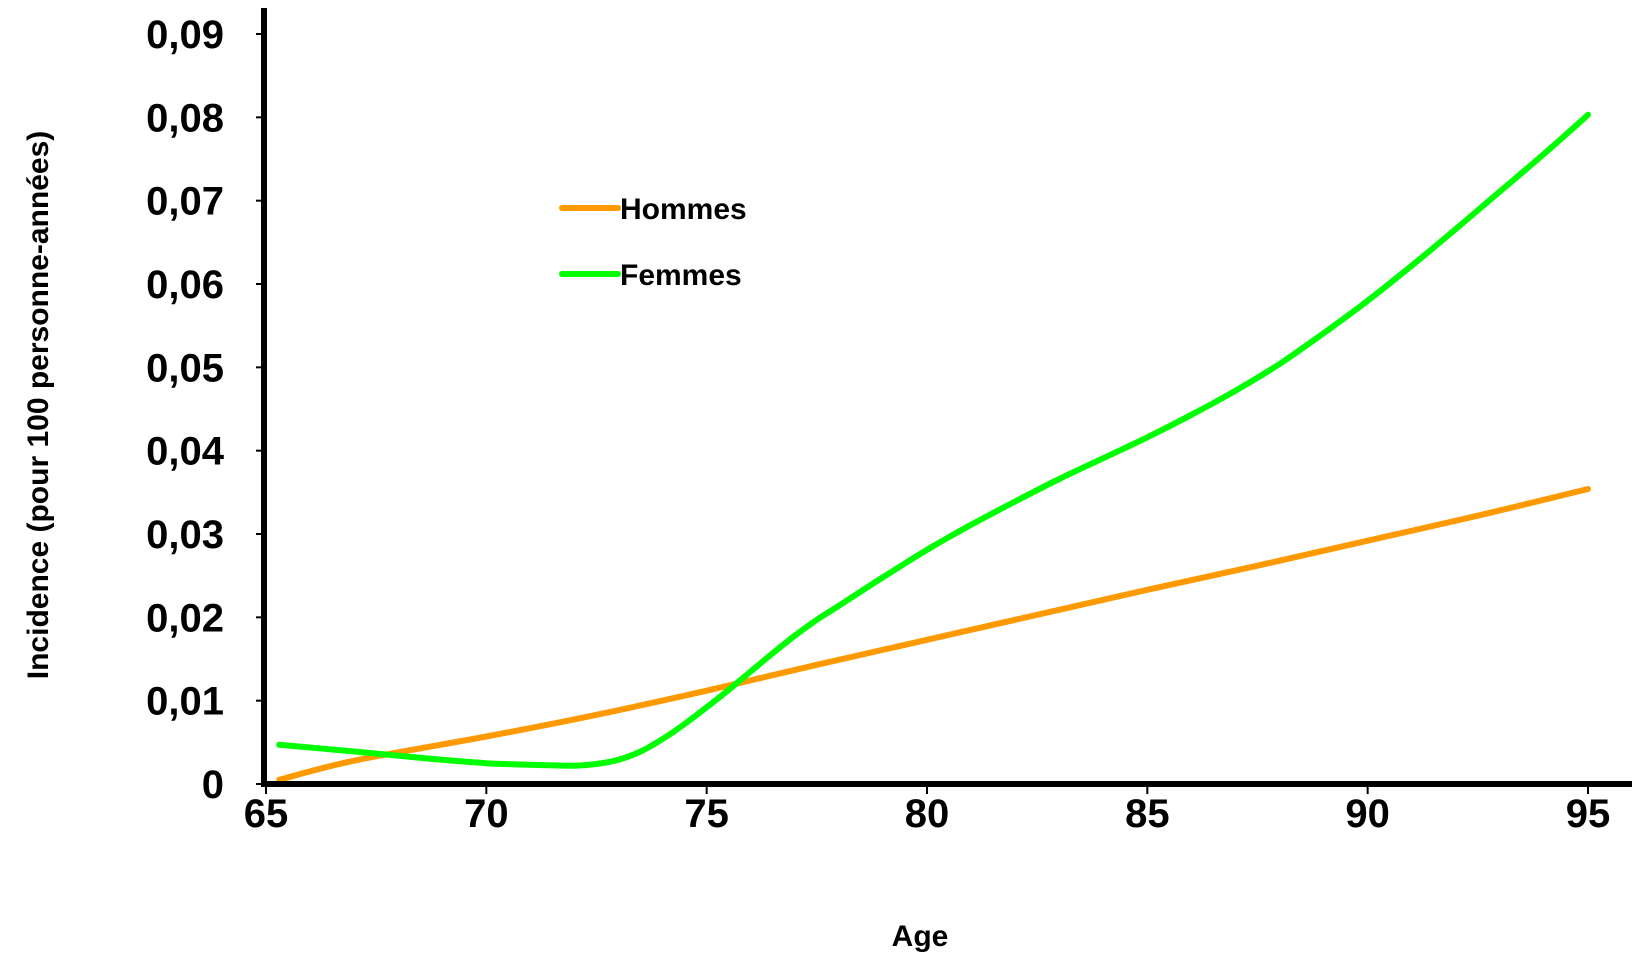  What do you see at coordinates (1367, 814) in the screenshot?
I see `x-tick-label: 90` at bounding box center [1367, 814].